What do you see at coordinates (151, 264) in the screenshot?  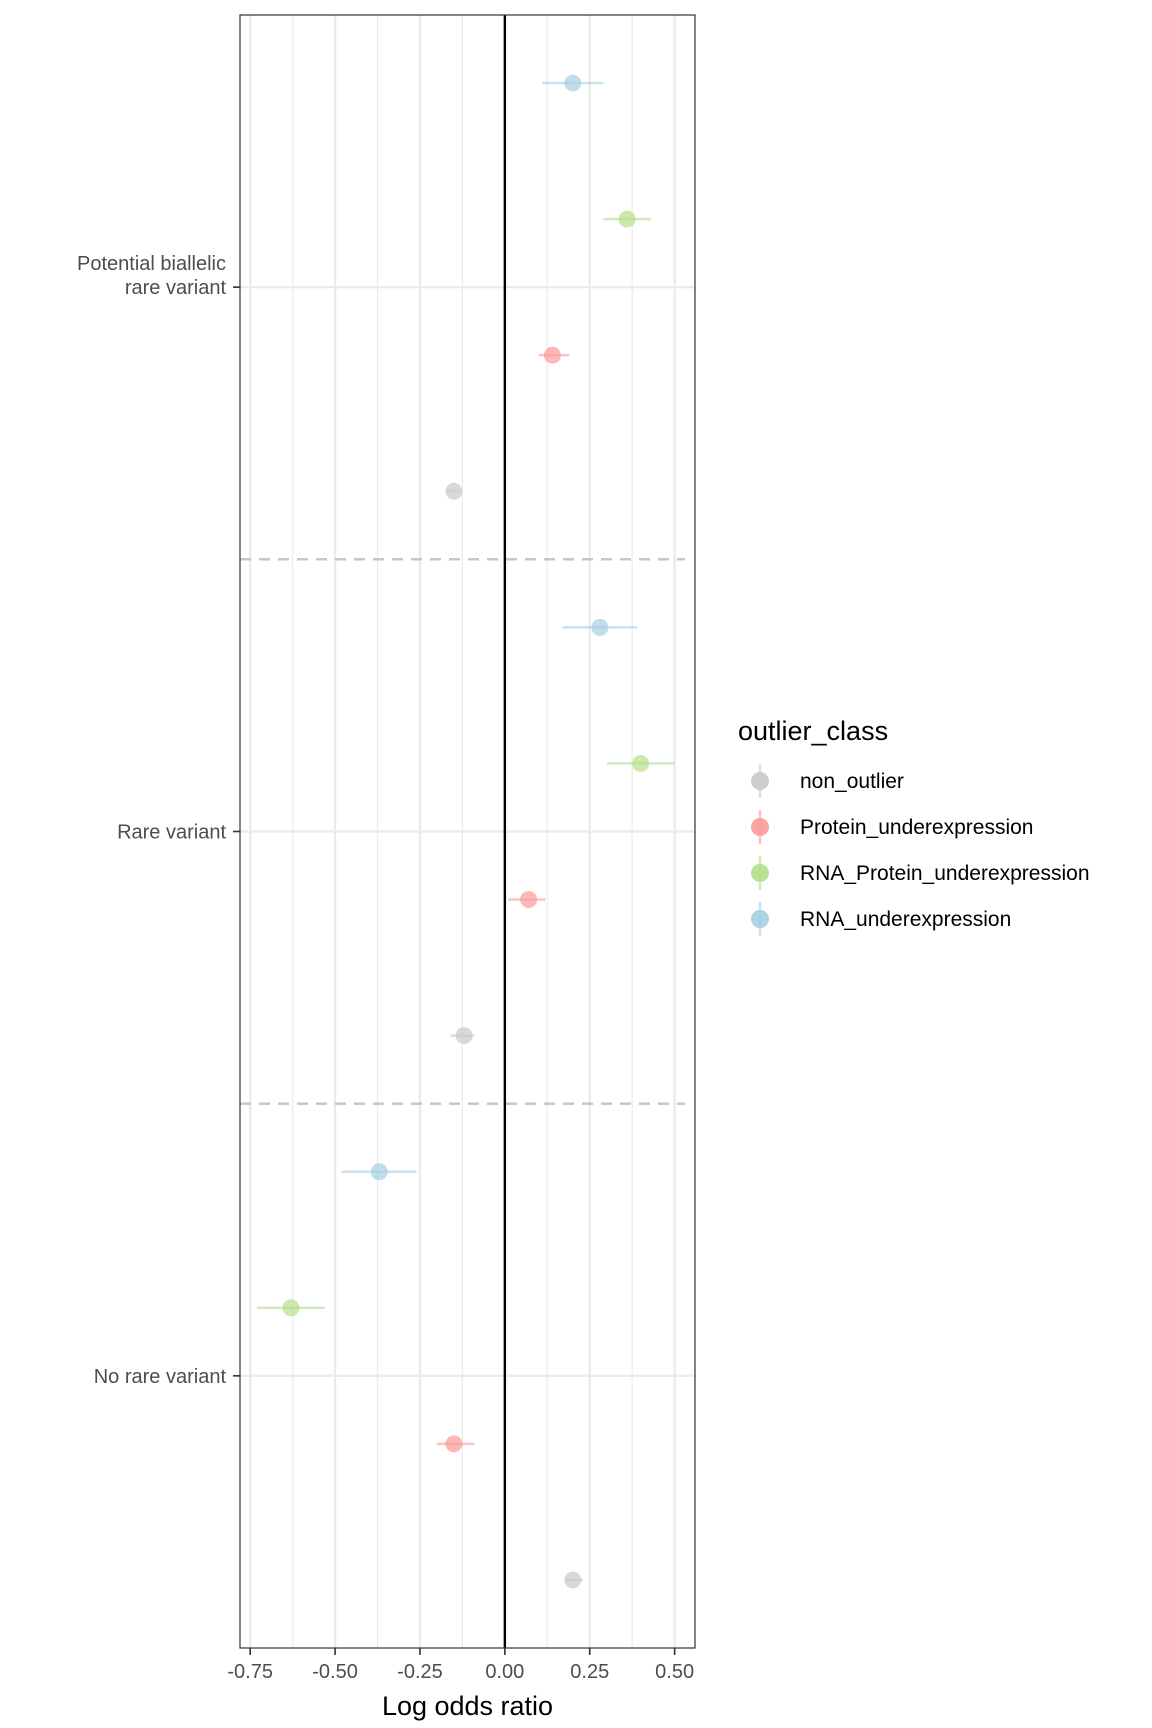 I see `y-tick-label: Potential biallelic` at bounding box center [151, 264].